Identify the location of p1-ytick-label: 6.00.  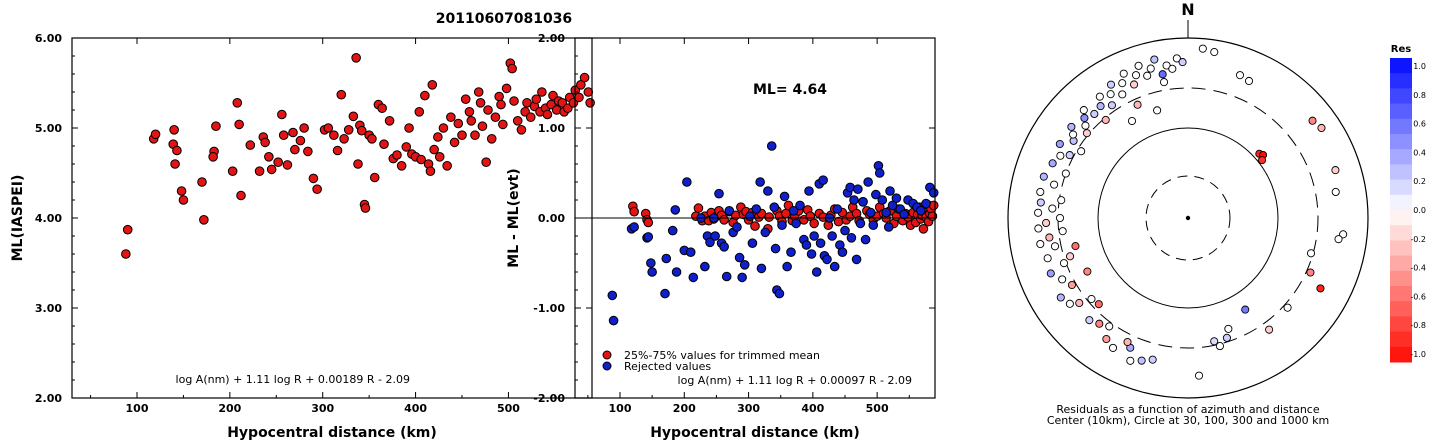
(48, 38).